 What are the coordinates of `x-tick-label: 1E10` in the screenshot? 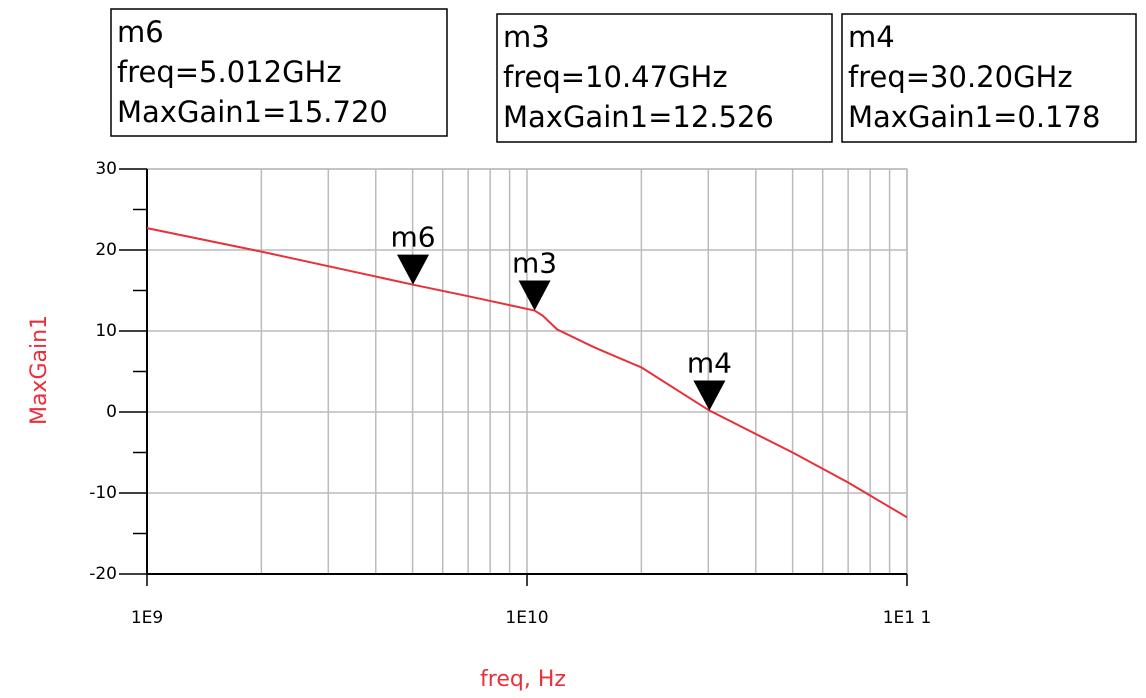 It's located at (526, 618).